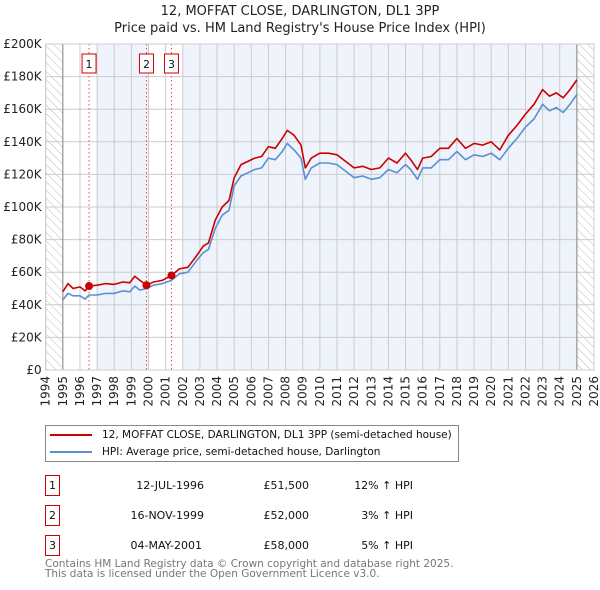  Describe the element at coordinates (457, 391) in the screenshot. I see `x-tick-label: 2018` at that location.